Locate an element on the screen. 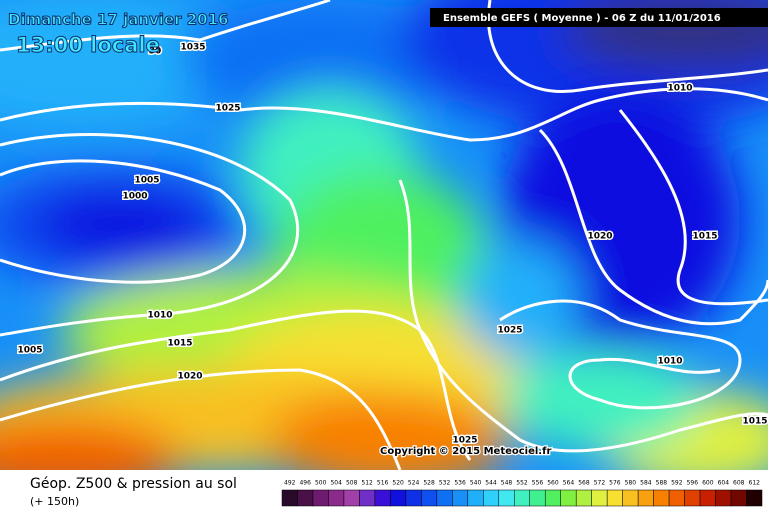 The height and width of the screenshot is (516, 768). scale-label: 512 is located at coordinates (367, 483).